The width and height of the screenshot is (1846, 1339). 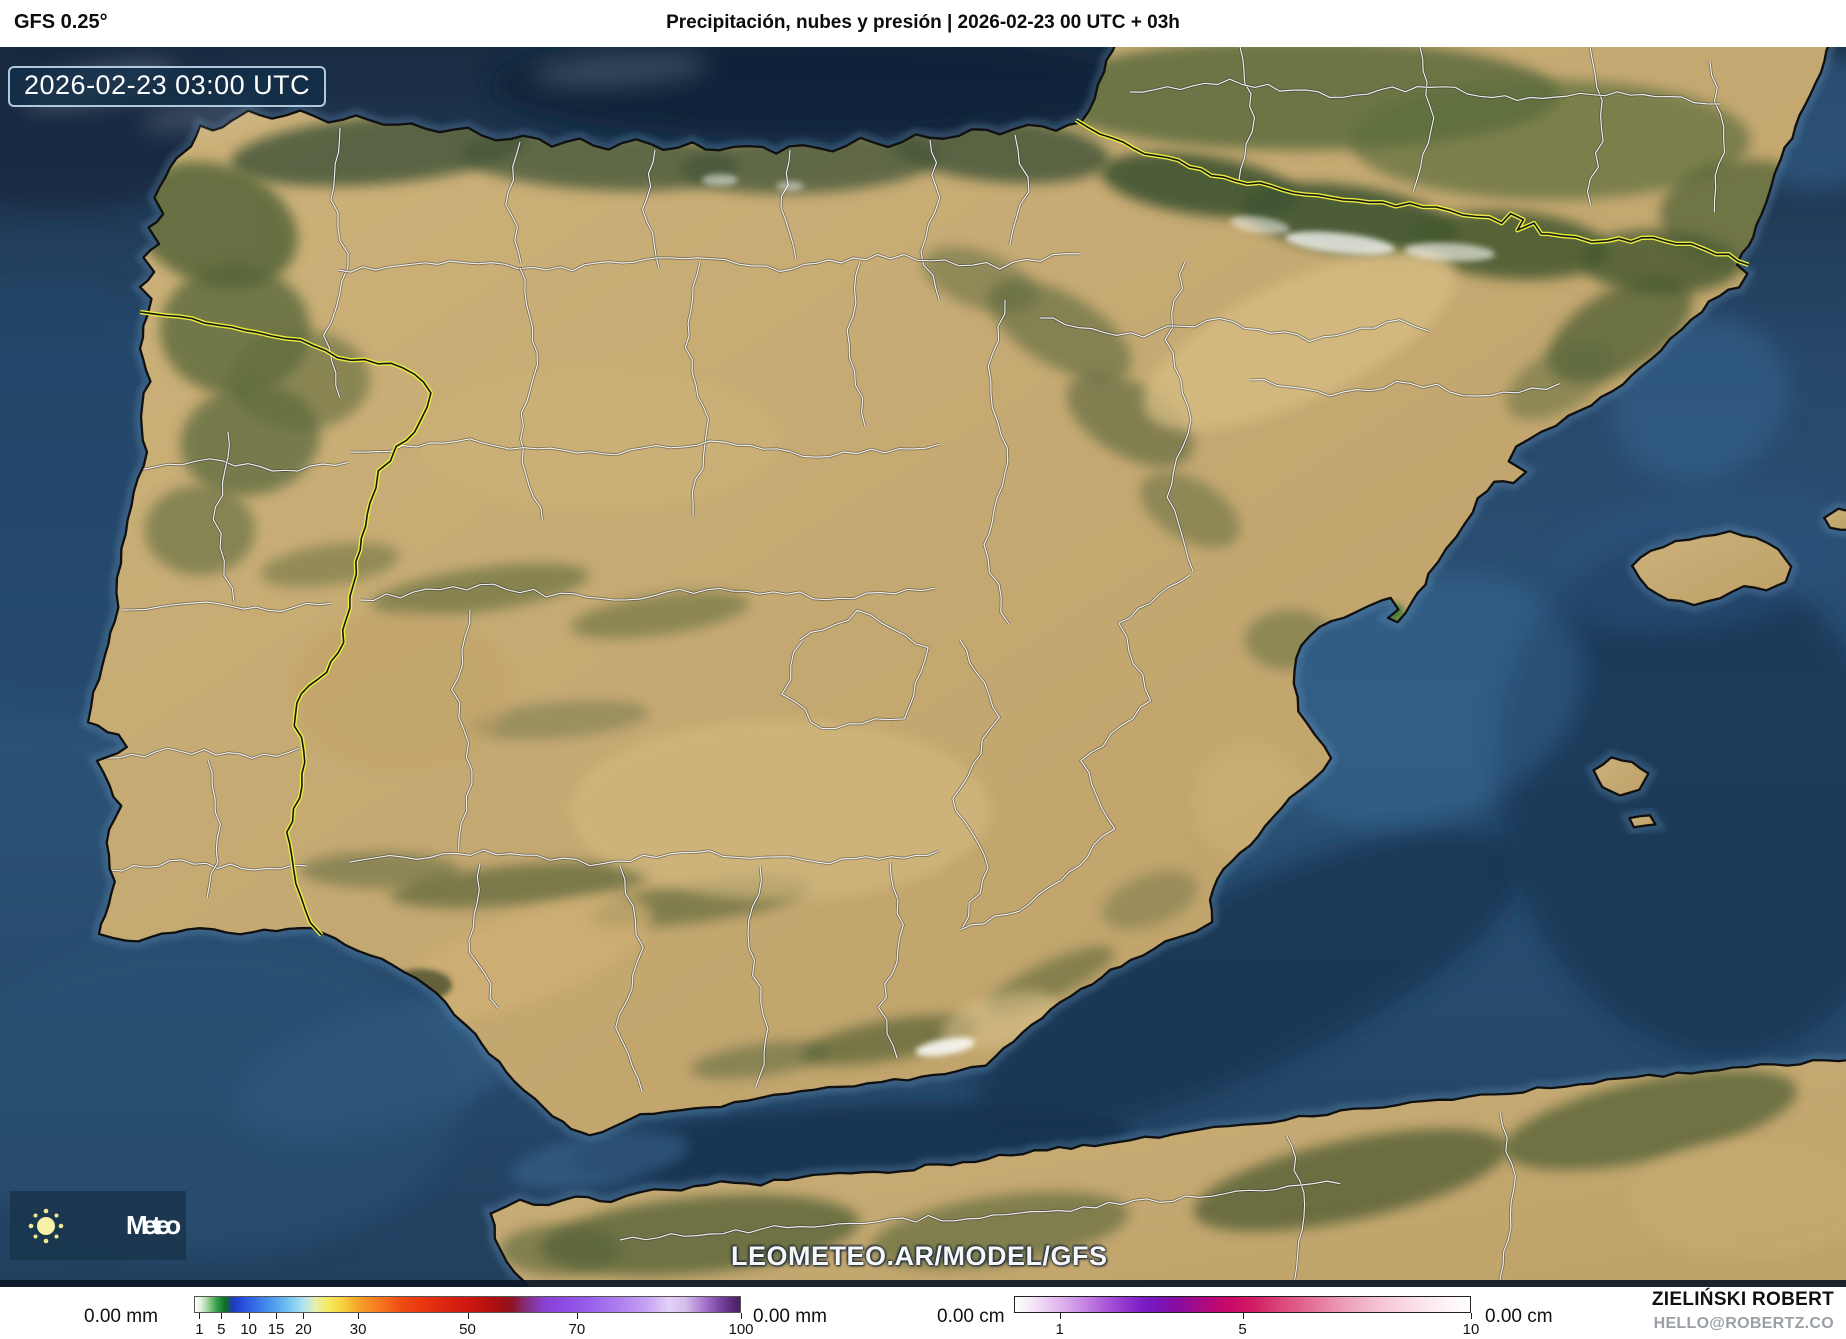 What do you see at coordinates (1242, 1304) in the screenshot?
I see `snow-colorbar` at bounding box center [1242, 1304].